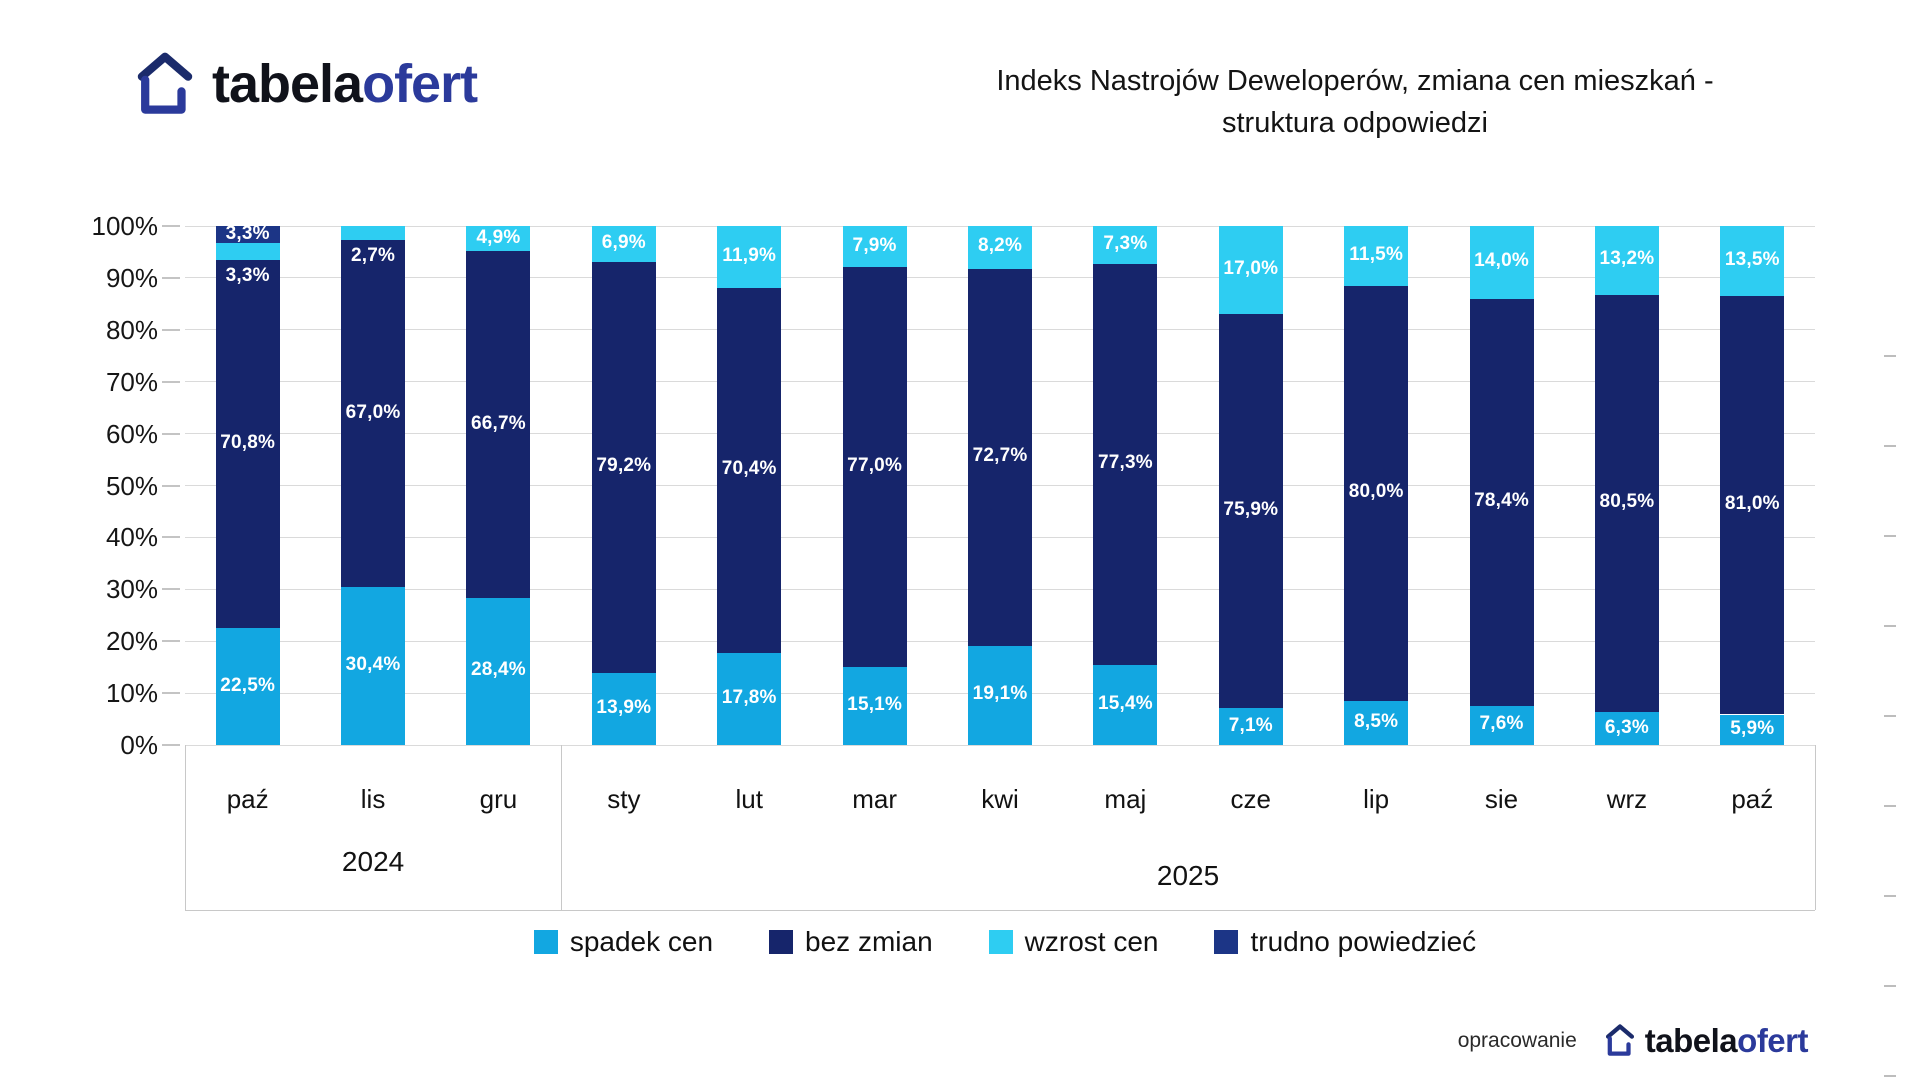  I want to click on bar-segment-cze-spadek-cen, so click(1250, 726).